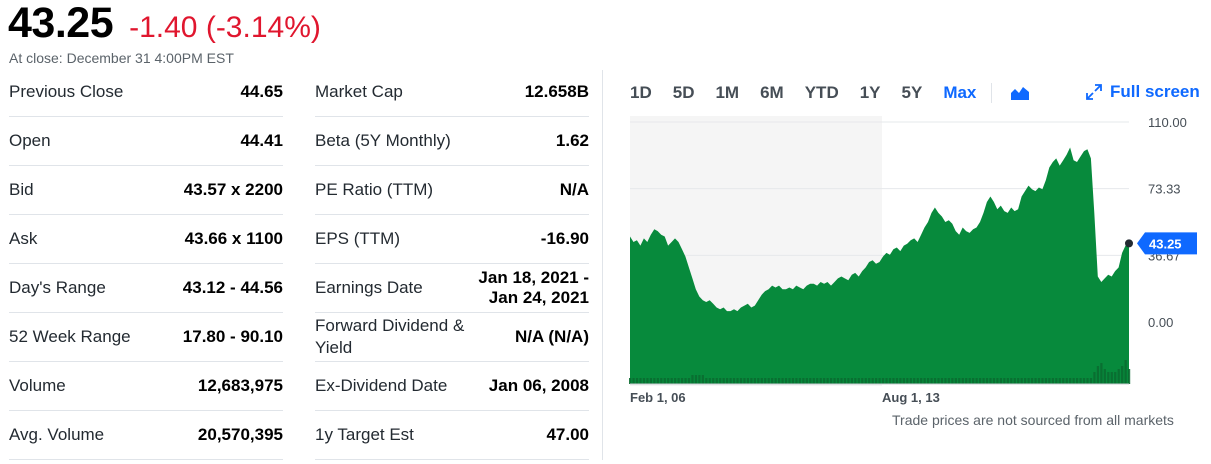  Describe the element at coordinates (364, 434) in the screenshot. I see `stat-label: 1y Target Est` at that location.